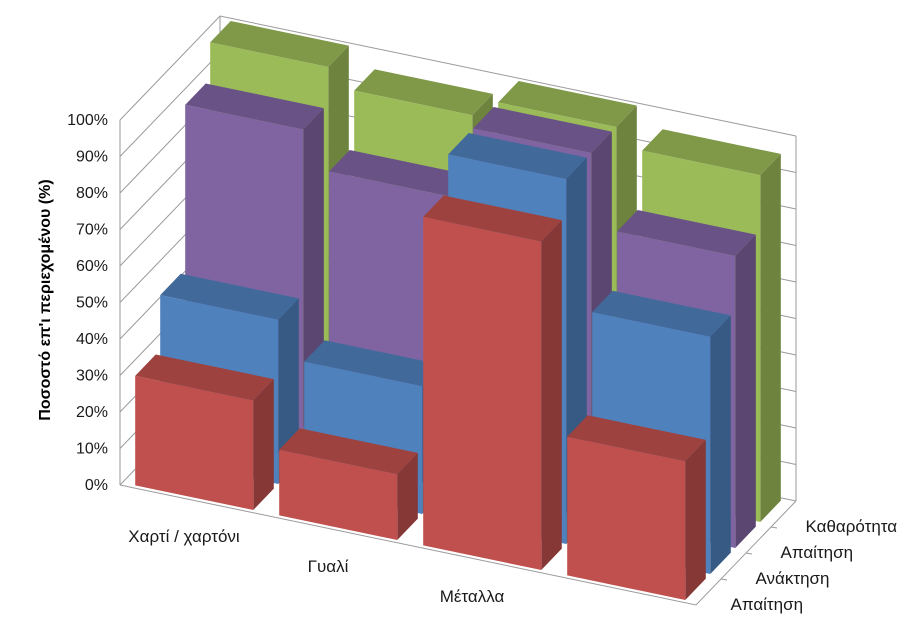 The image size is (924, 618). I want to click on y-axis-title: Ποσοστό επ'ι περιεχομένου (%), so click(45, 299).